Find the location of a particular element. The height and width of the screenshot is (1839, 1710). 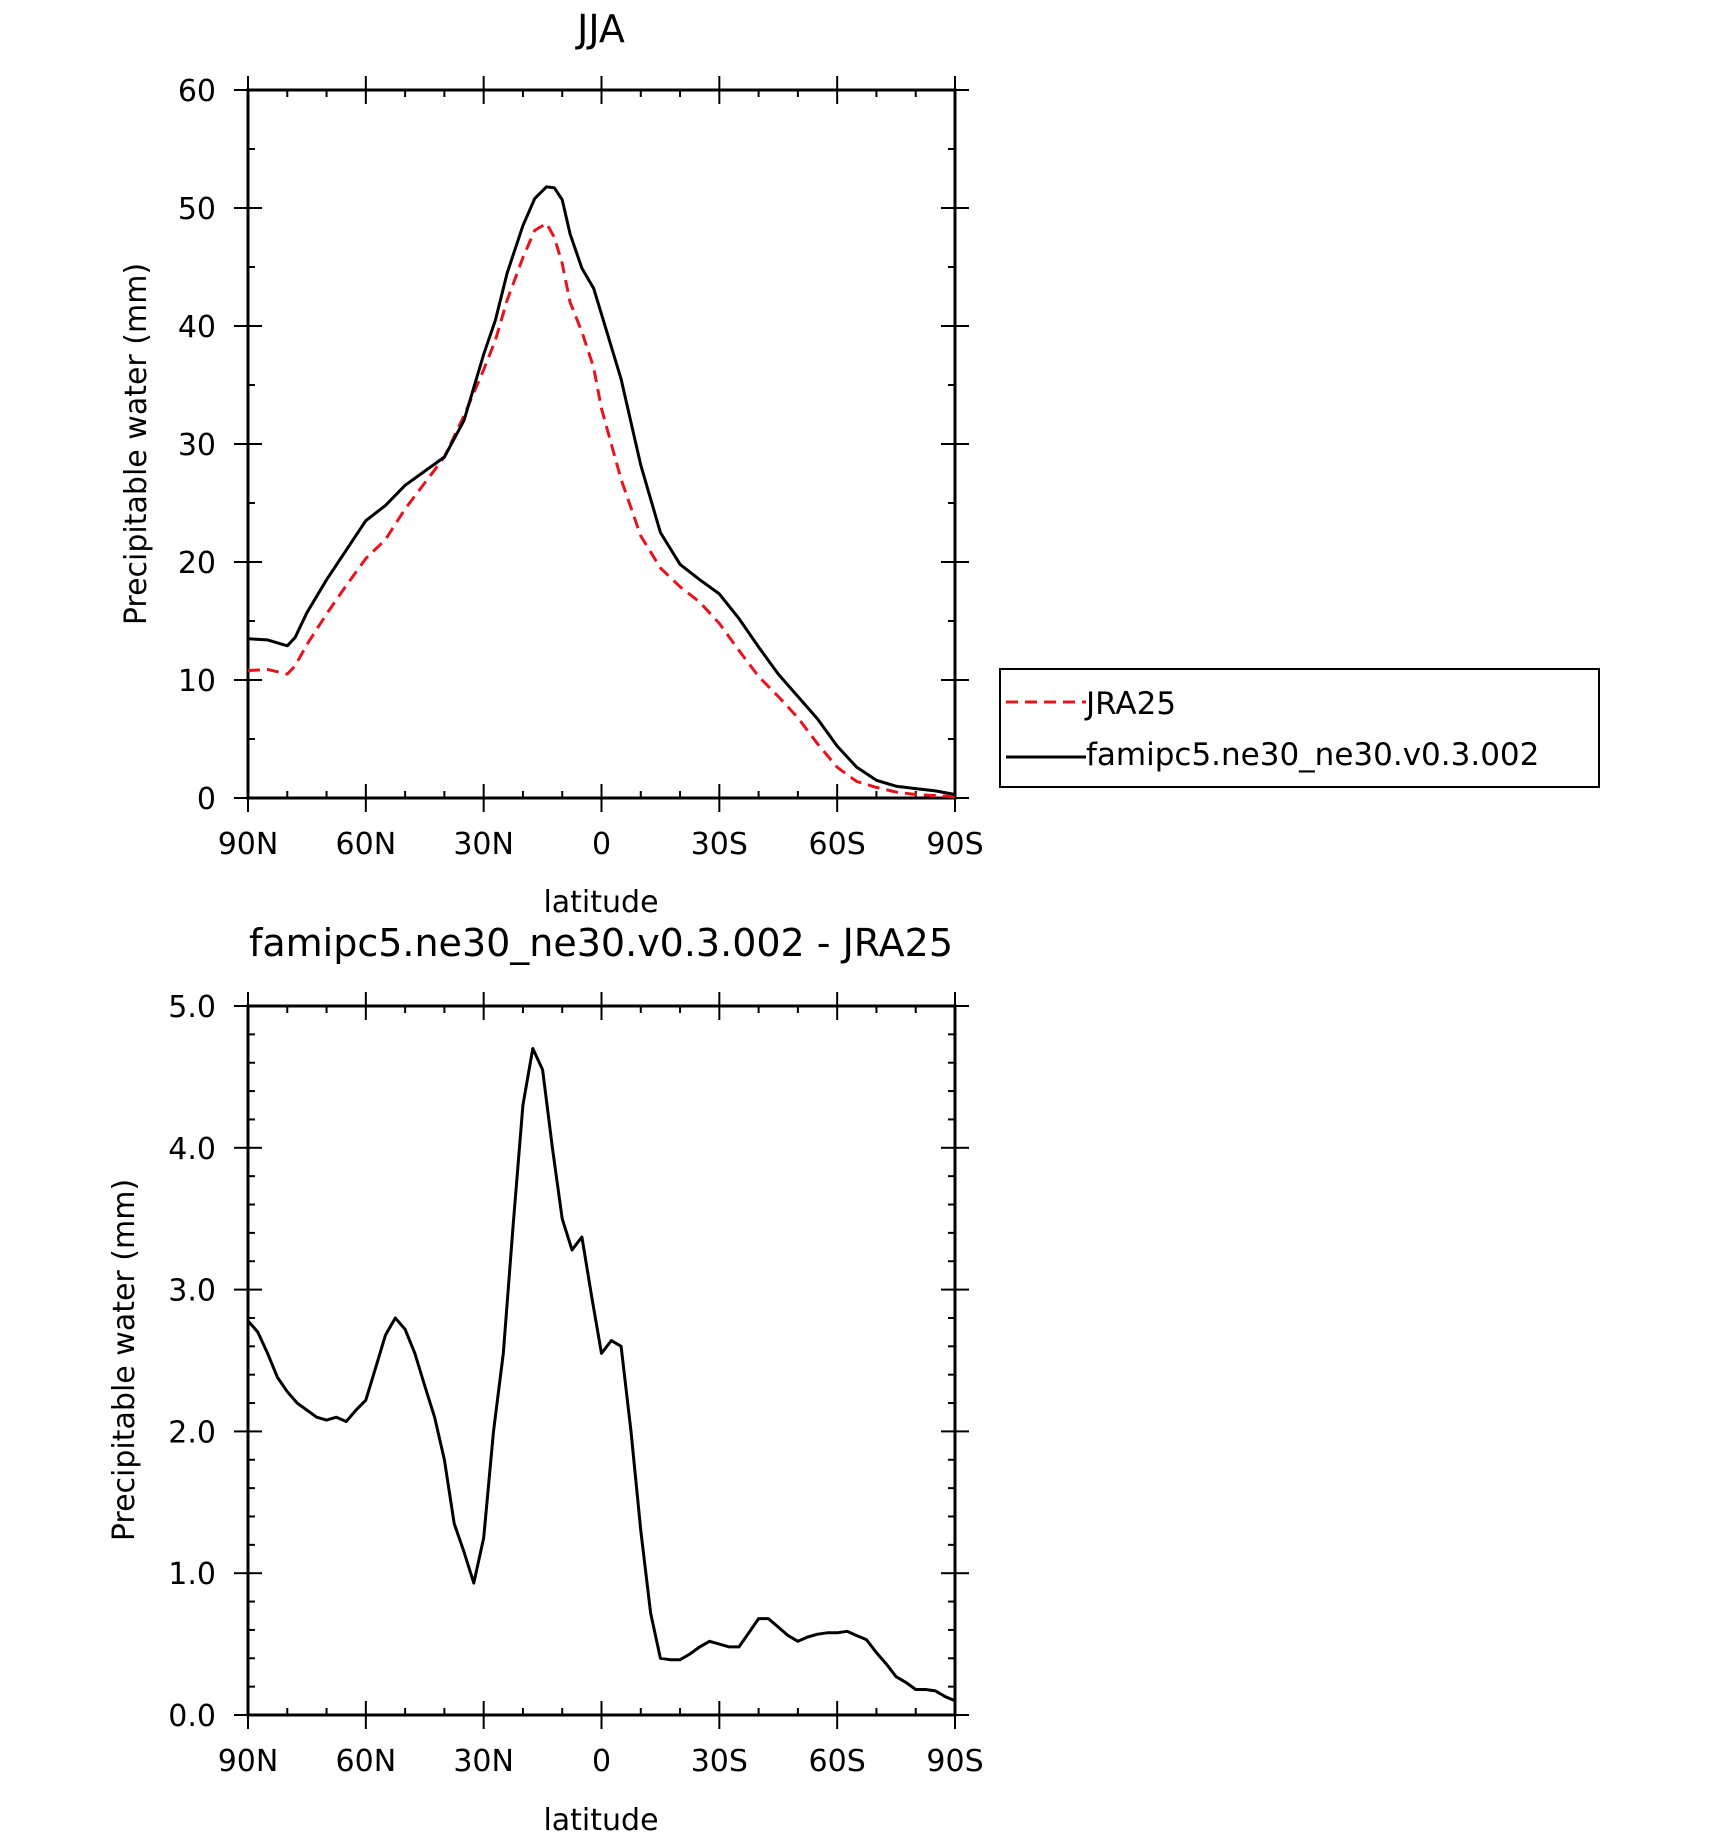

y-tick-labels: 0.0 1.0 2.0 3.0 4.0 5.0 is located at coordinates (192, 1362).